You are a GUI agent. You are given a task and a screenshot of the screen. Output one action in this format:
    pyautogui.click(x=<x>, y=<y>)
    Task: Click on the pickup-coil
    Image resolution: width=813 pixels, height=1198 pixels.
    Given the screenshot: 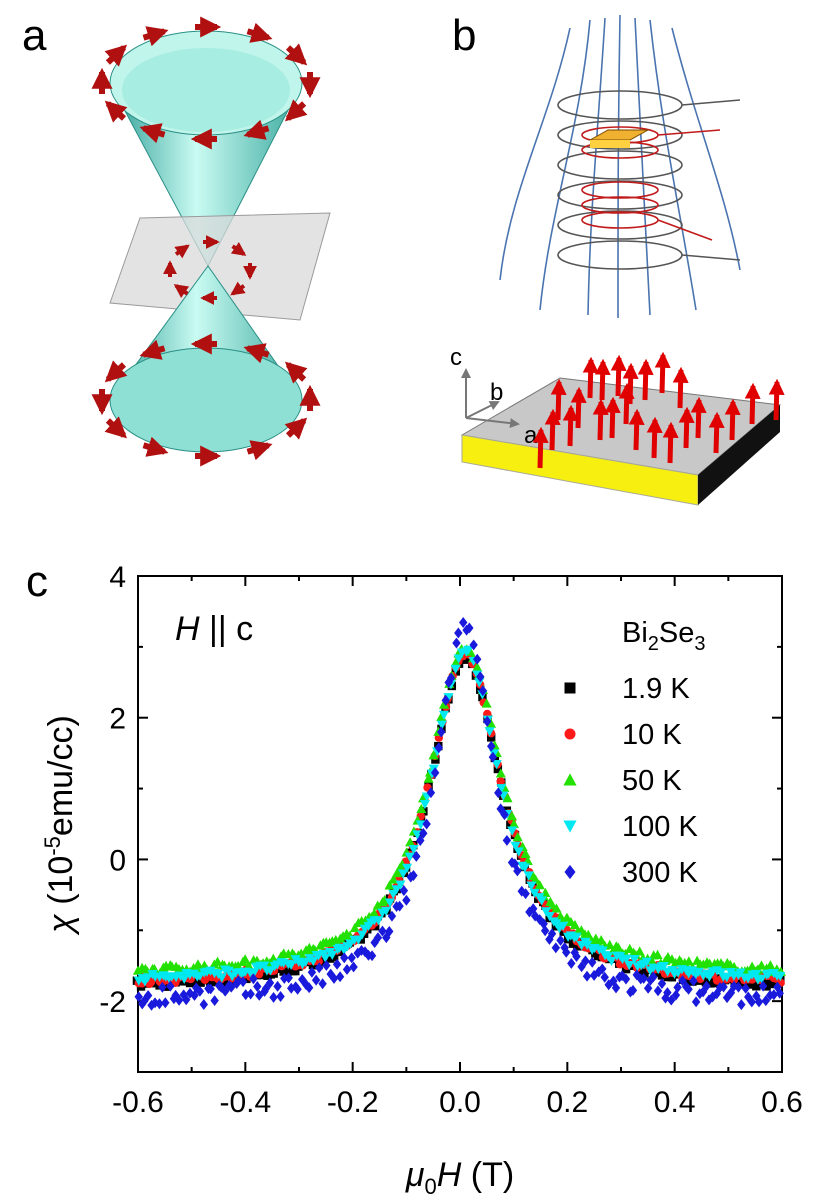 What is the action you would take?
    pyautogui.click(x=651, y=183)
    